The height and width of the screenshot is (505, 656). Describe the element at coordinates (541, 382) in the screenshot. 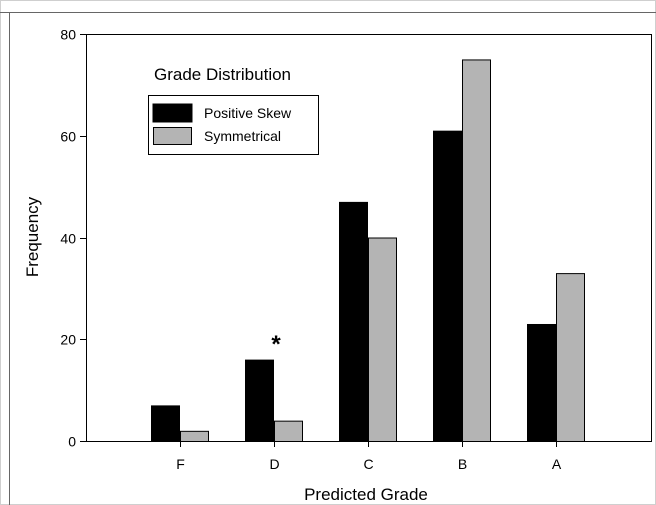

I see `bar-positive-skew-a` at that location.